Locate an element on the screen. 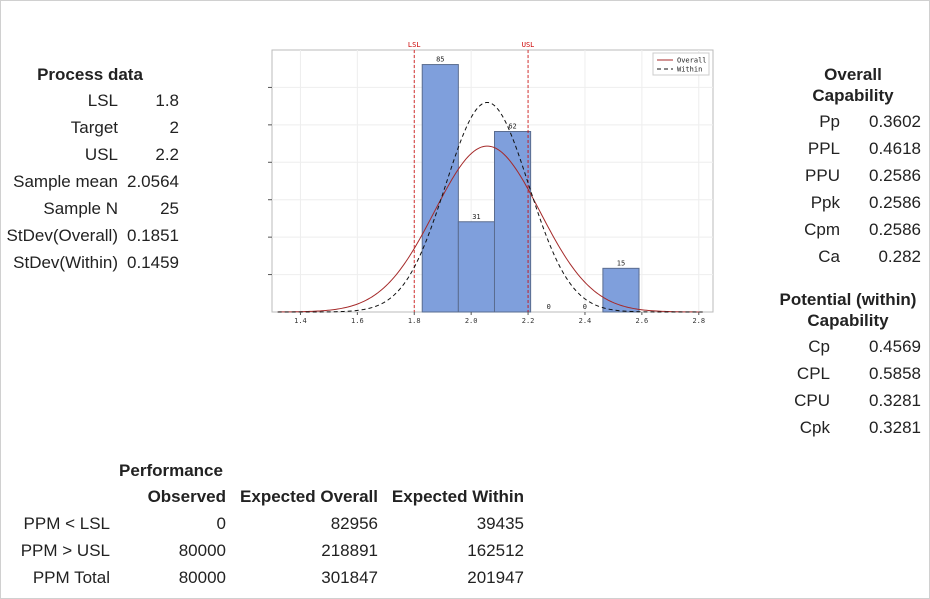 The height and width of the screenshot is (599, 930). overall-capability-label: Cpm is located at coordinates (822, 229).